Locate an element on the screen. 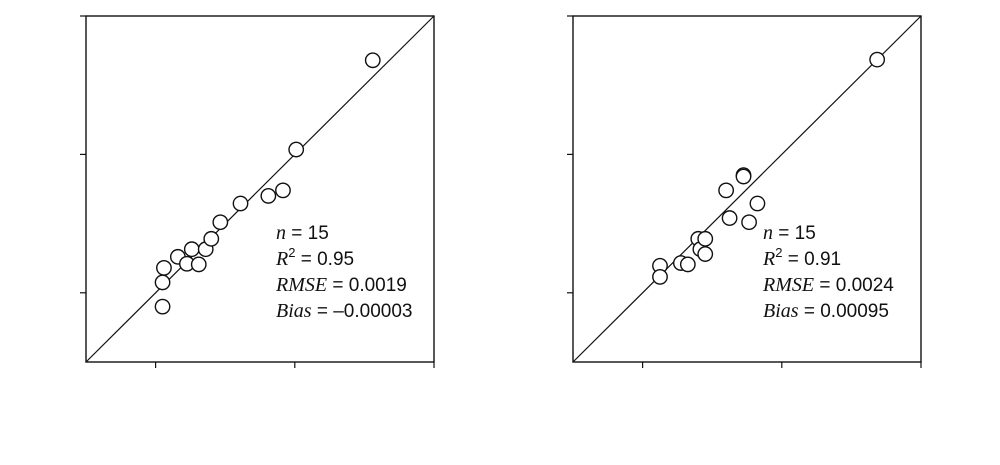 The width and height of the screenshot is (1000, 465). stat-bias: Bias = –0.00003 is located at coordinates (344, 311).